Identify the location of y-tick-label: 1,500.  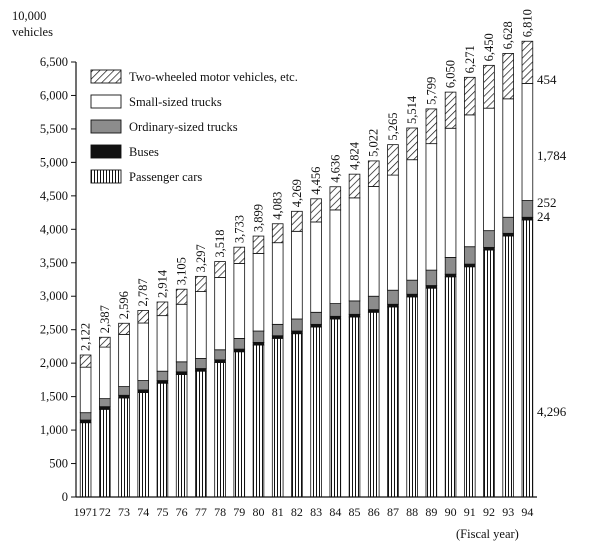
(54, 397).